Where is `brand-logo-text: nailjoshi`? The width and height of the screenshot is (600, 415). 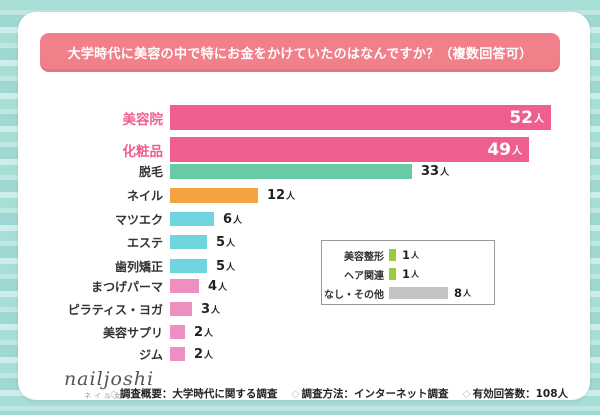
brand-logo-text: nailjoshi is located at coordinates (109, 379).